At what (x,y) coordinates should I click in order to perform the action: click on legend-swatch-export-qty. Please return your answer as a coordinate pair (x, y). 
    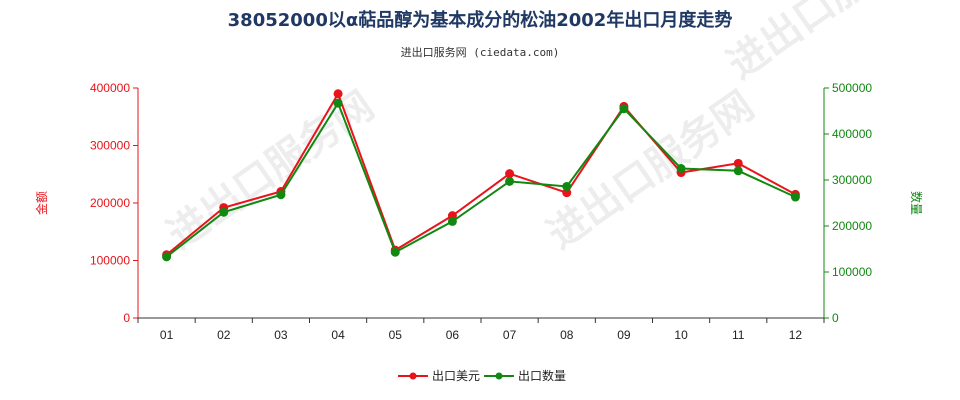
    Looking at the image, I should click on (499, 376).